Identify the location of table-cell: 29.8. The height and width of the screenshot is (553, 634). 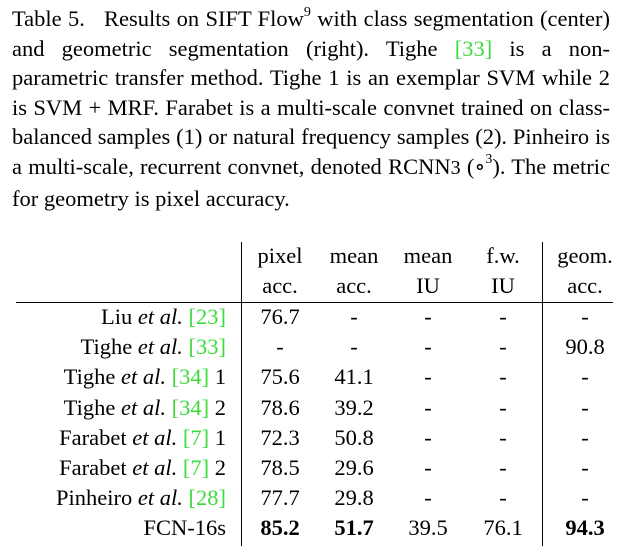
(354, 498).